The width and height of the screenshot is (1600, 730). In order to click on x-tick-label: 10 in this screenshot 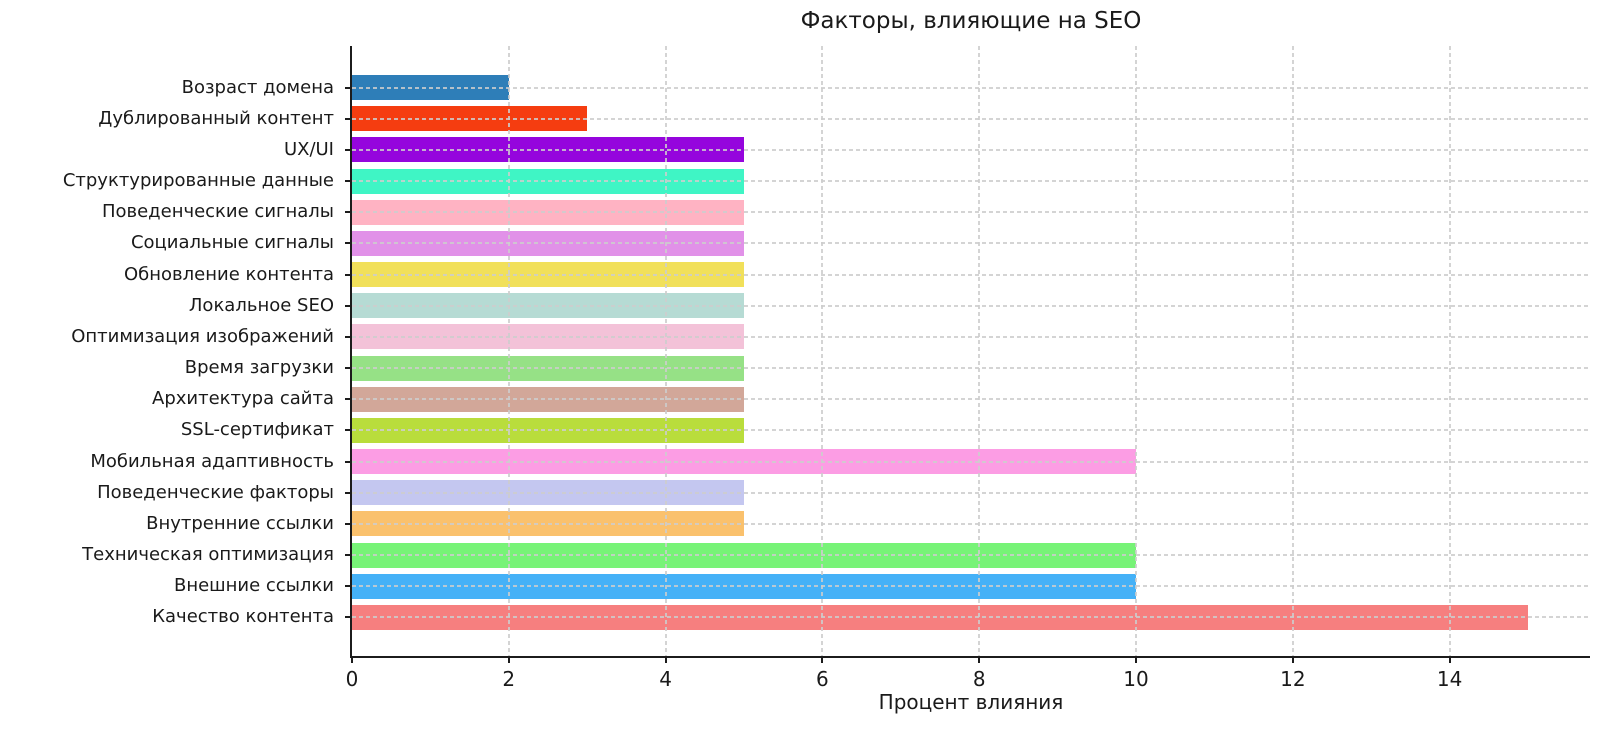, I will do `click(1136, 679)`.